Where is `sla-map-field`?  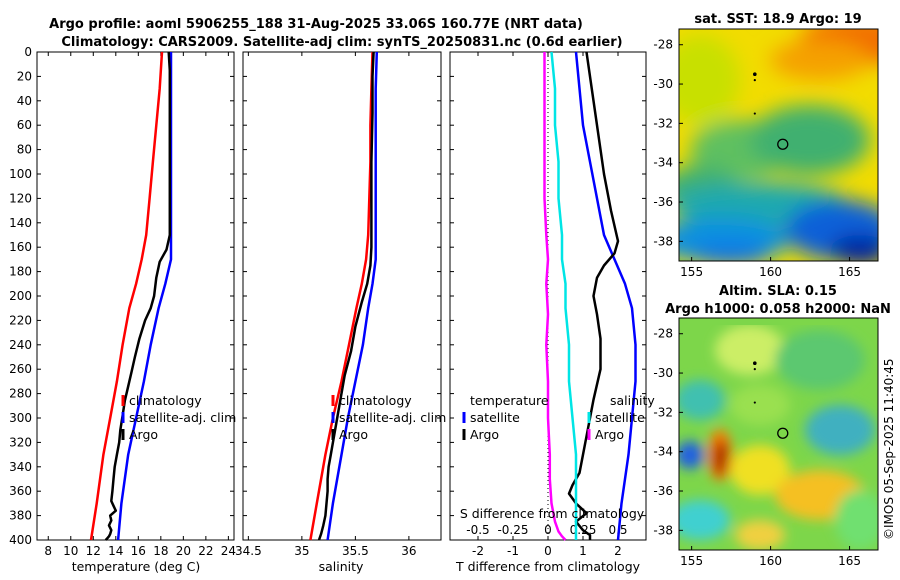 sla-map-field is located at coordinates (778, 434).